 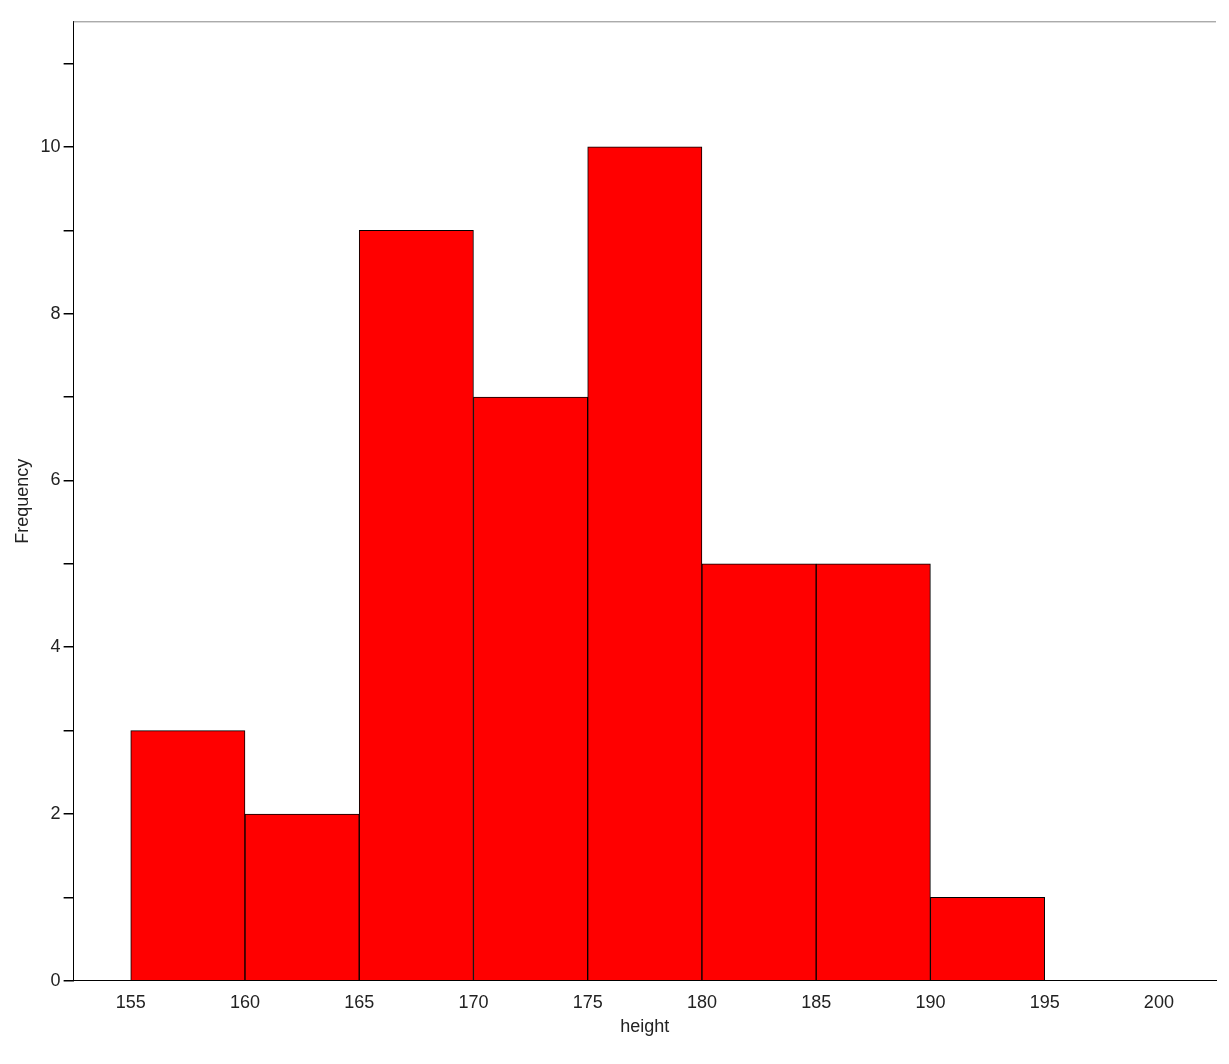 I want to click on x-tick-label: 185, so click(x=816, y=1001).